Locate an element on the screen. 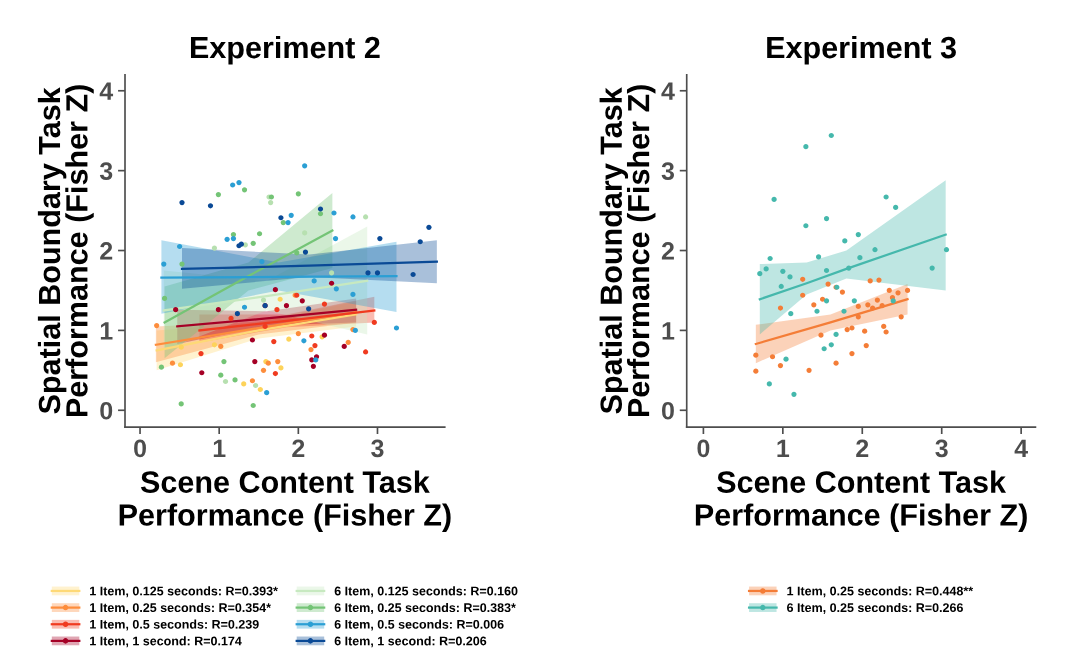  chart-title: Experiment 2 is located at coordinates (285, 50).